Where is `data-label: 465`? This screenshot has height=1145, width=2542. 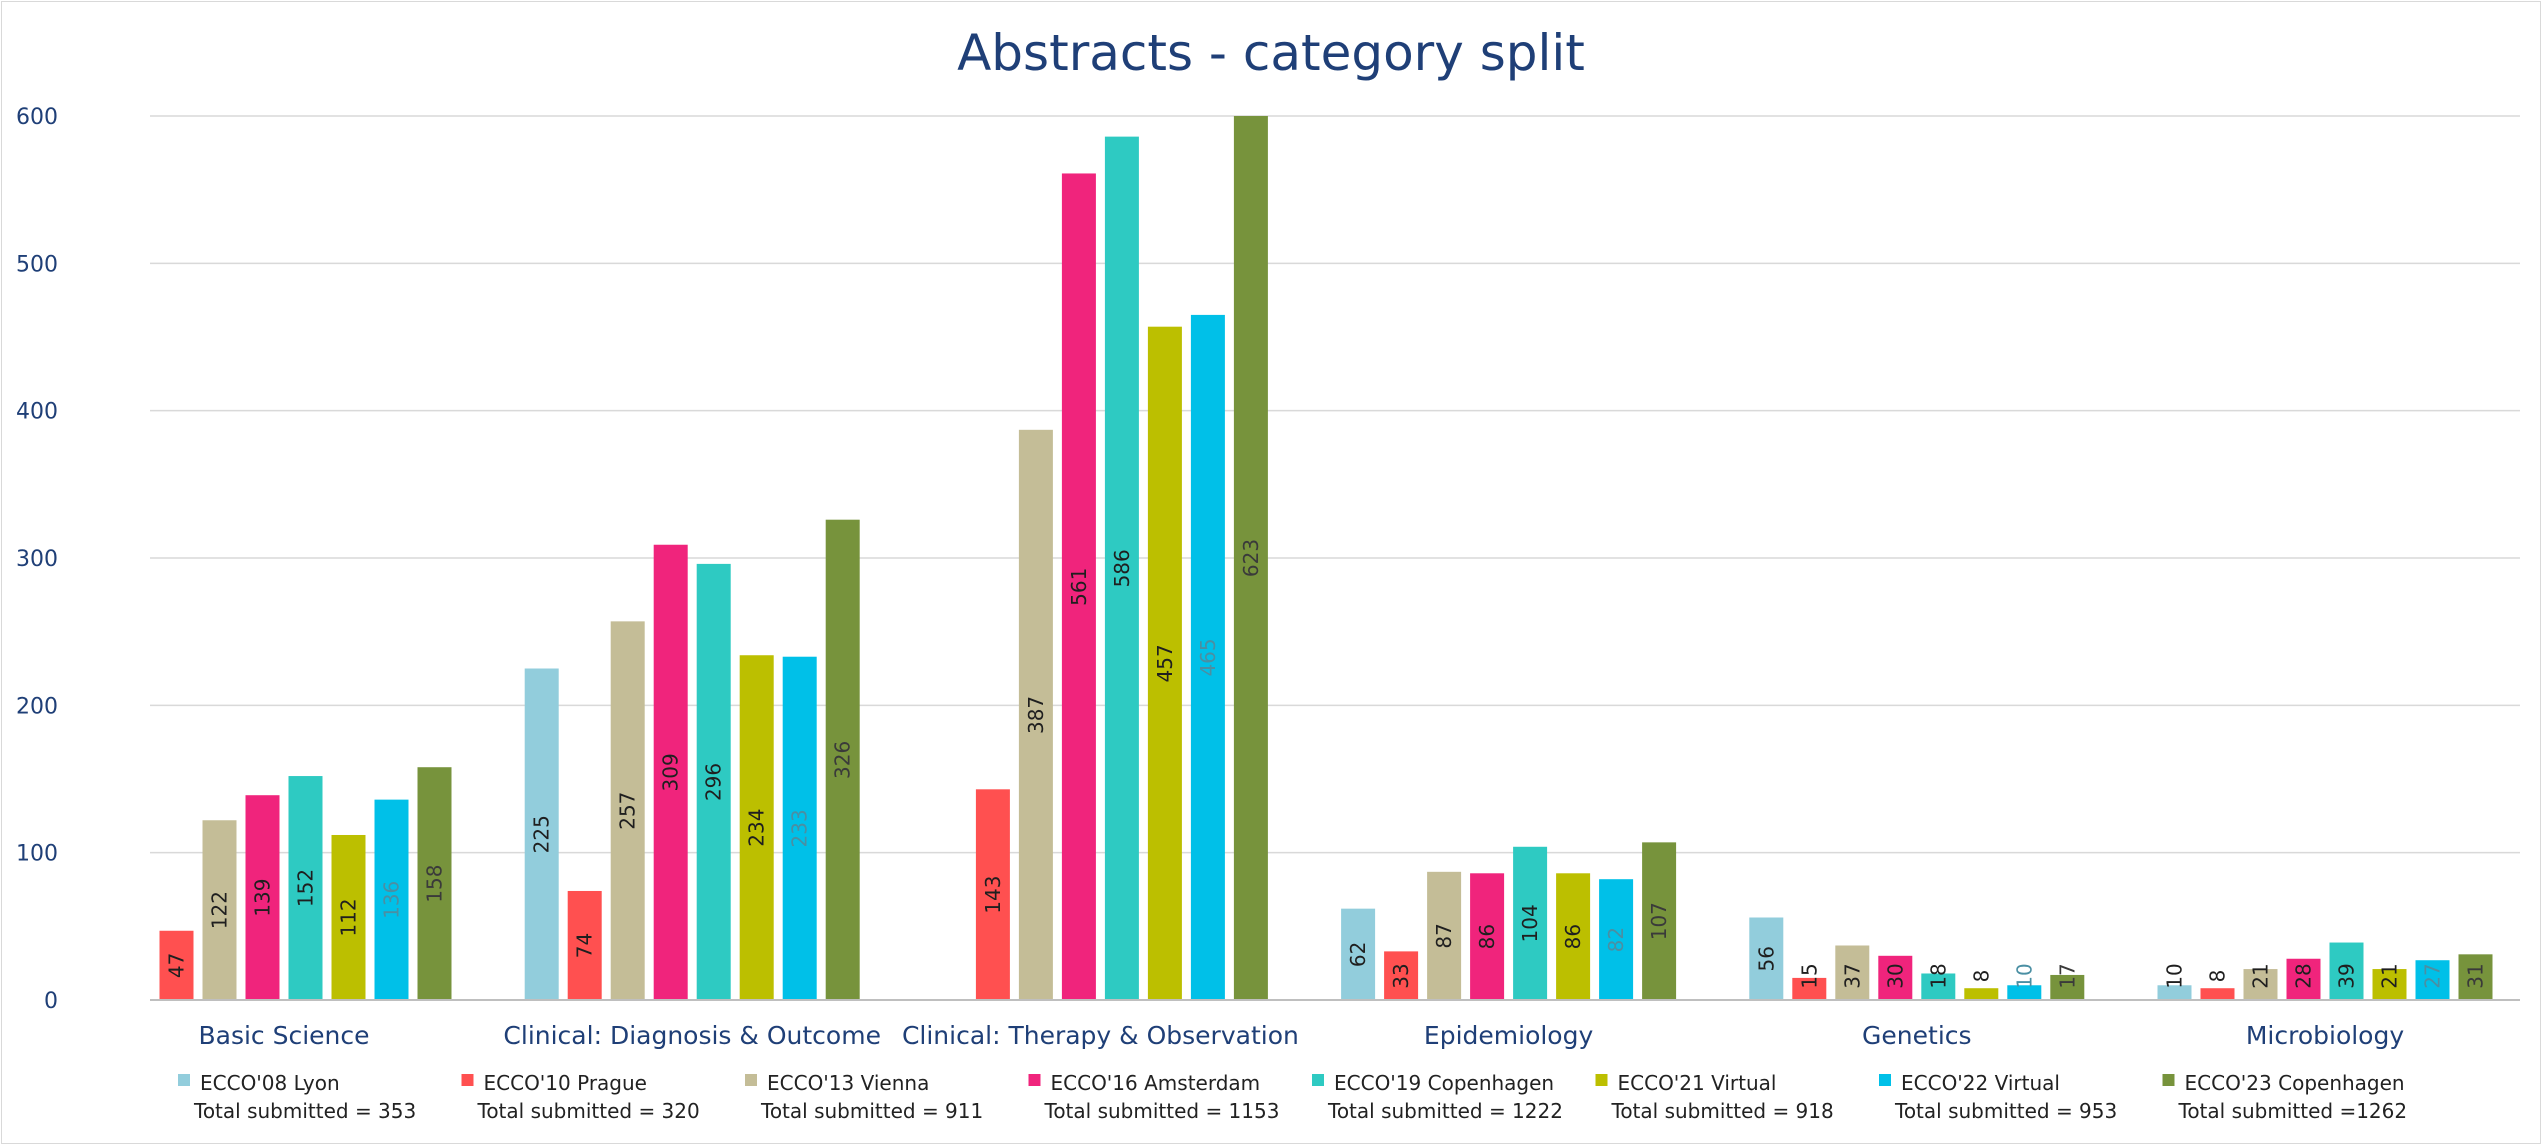
data-label: 465 is located at coordinates (1208, 657).